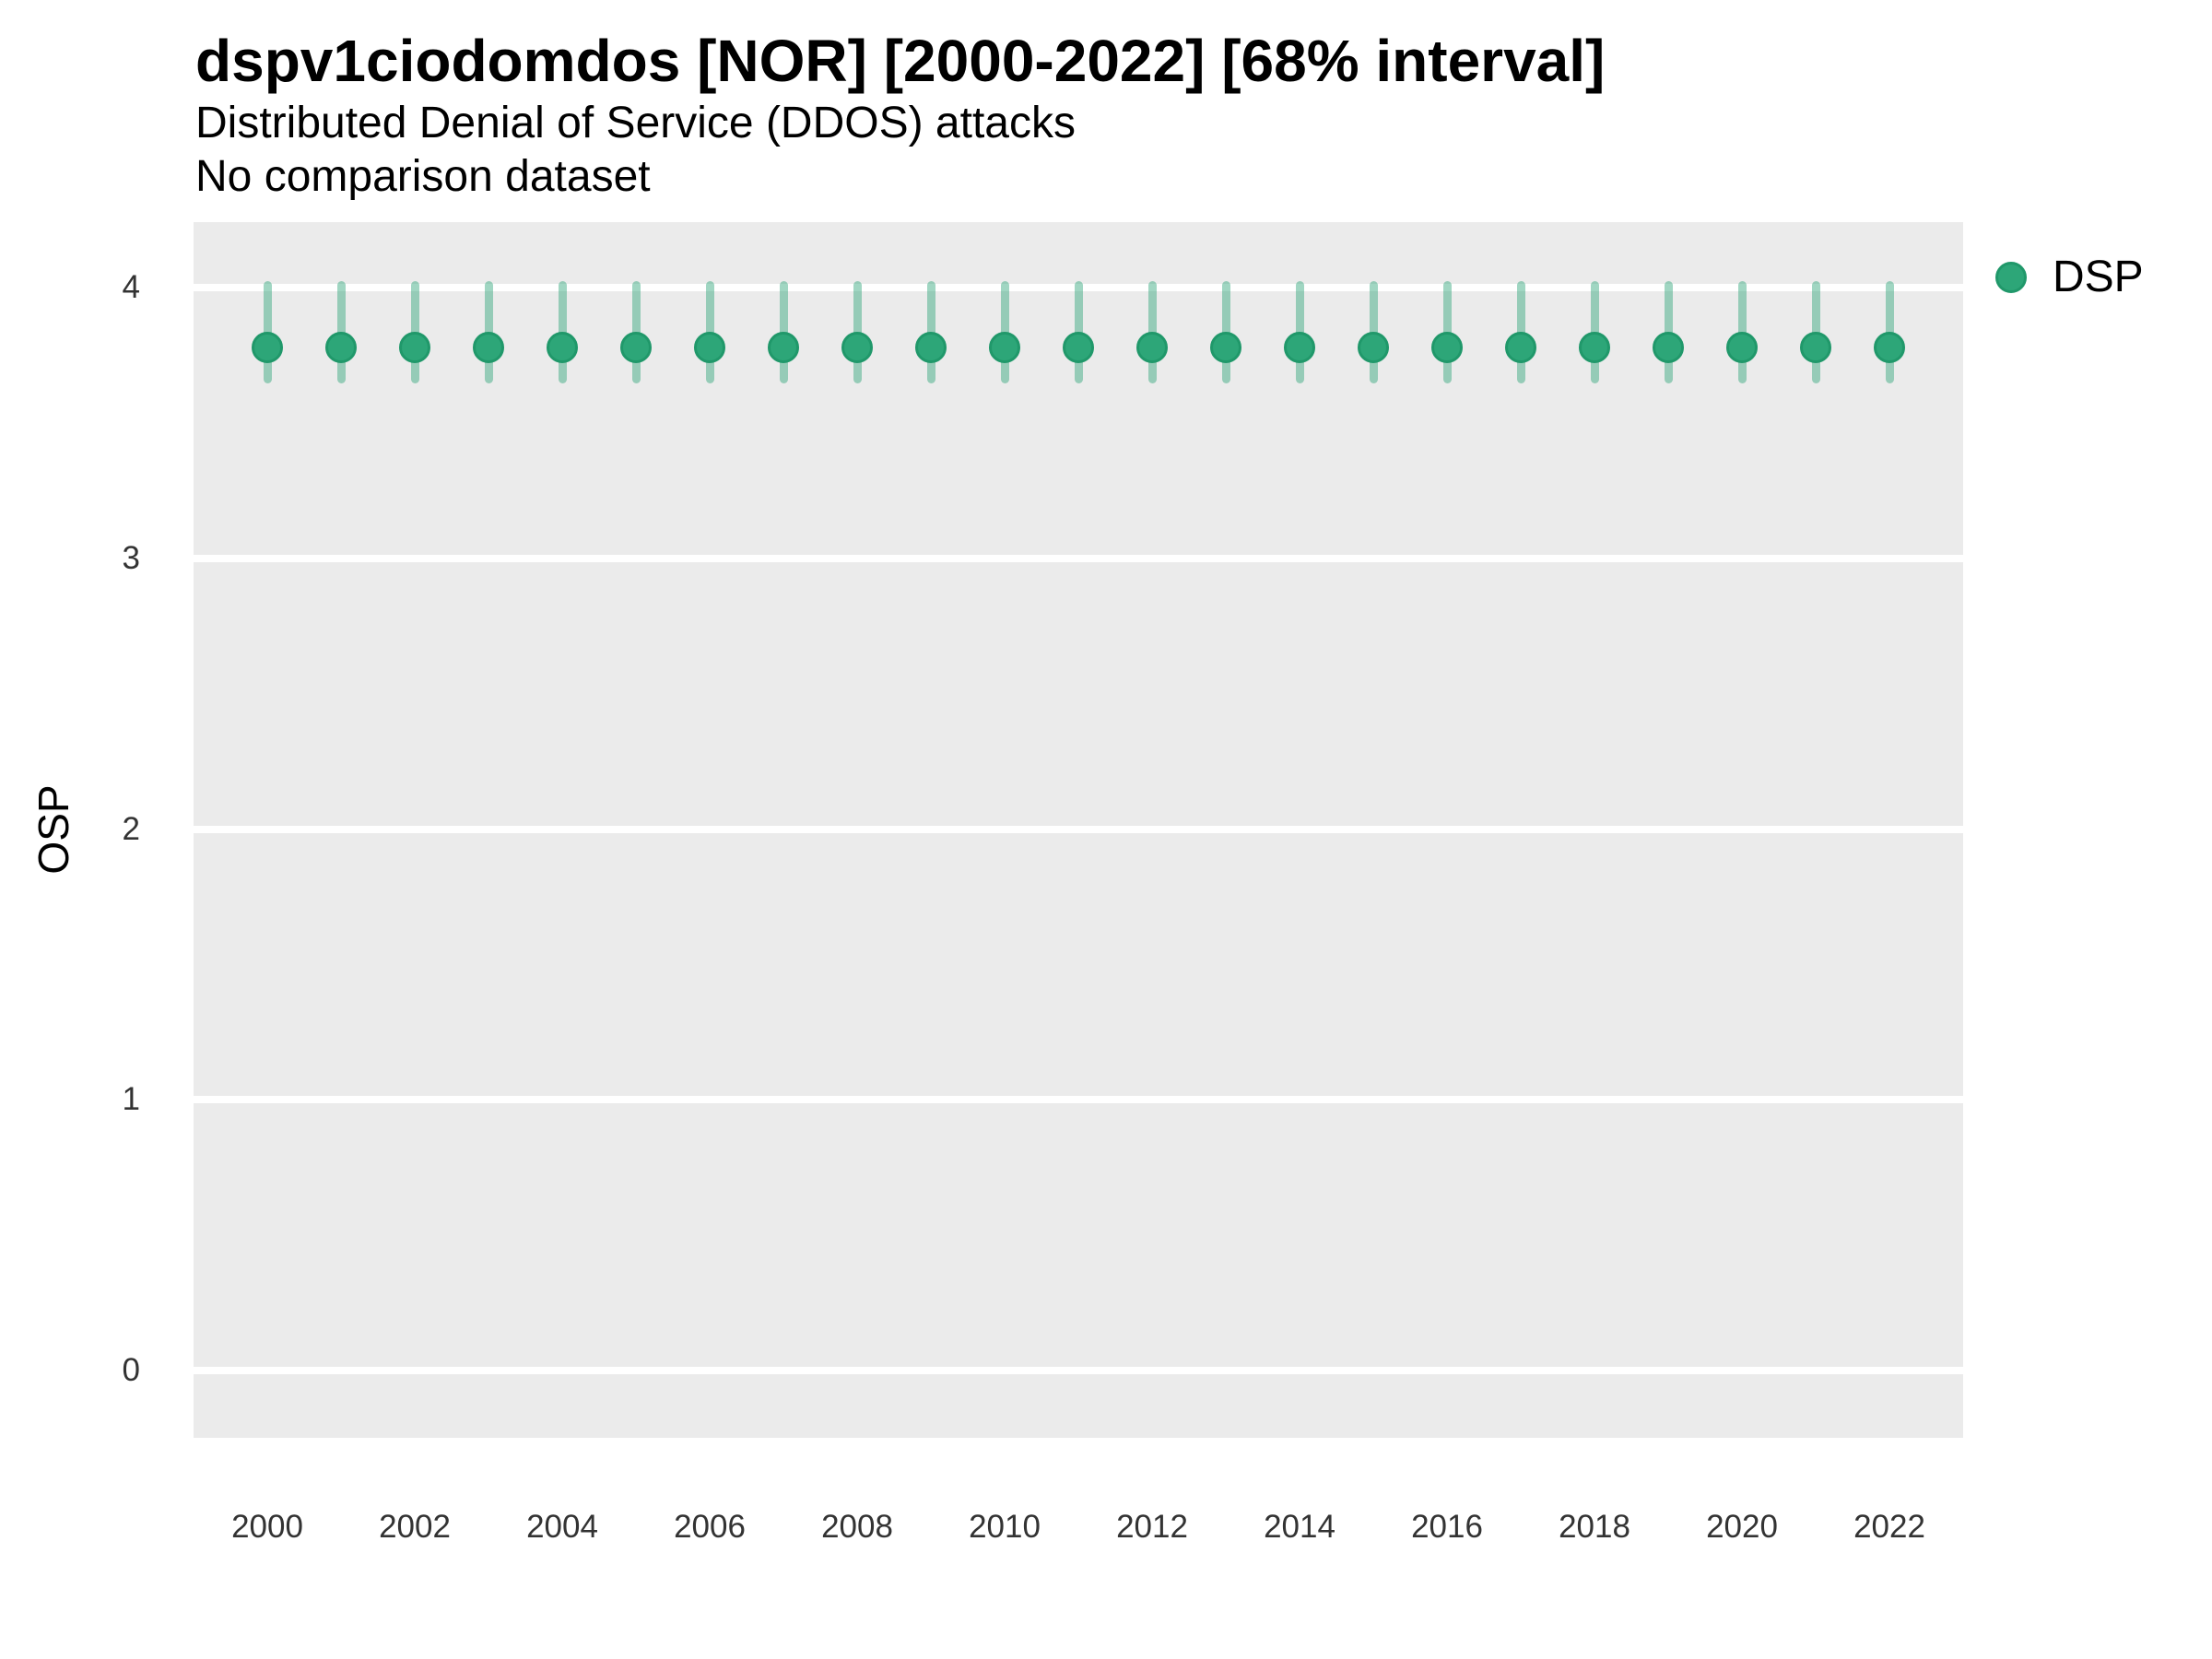 This screenshot has width=2212, height=1659. What do you see at coordinates (1005, 1527) in the screenshot?
I see `x-tick-label-2010: 2010` at bounding box center [1005, 1527].